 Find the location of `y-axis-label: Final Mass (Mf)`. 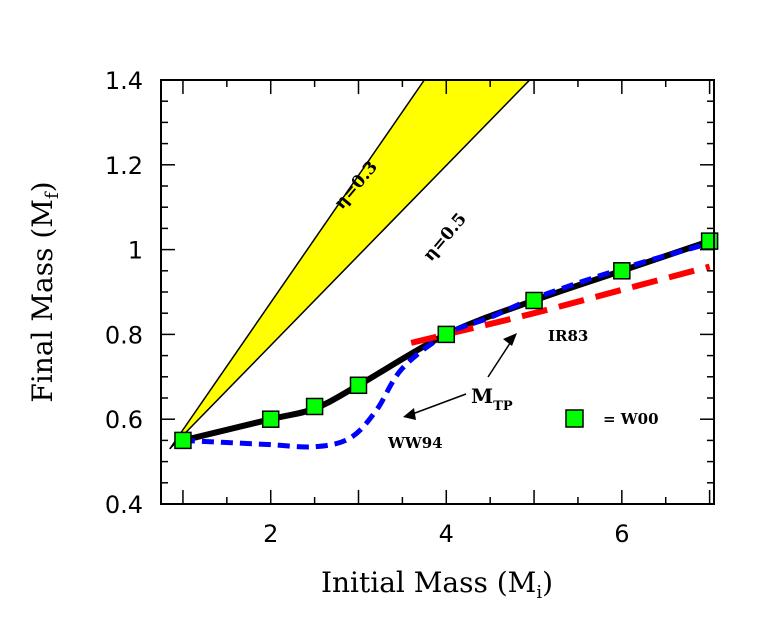

y-axis-label: Final Mass (Mf) is located at coordinates (44, 291).